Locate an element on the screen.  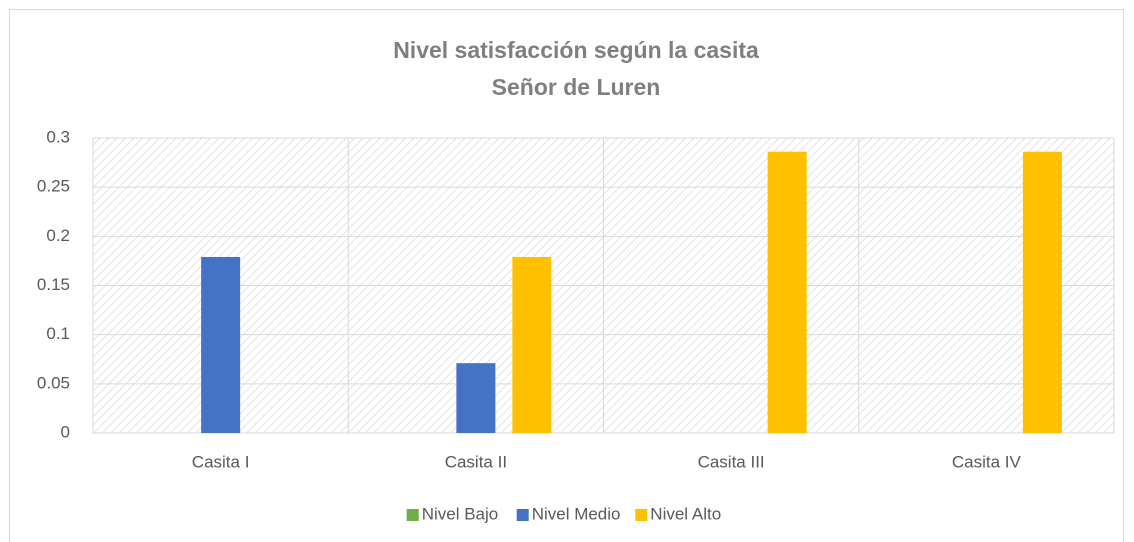
chart-subtitle: Señor de Luren is located at coordinates (576, 87).